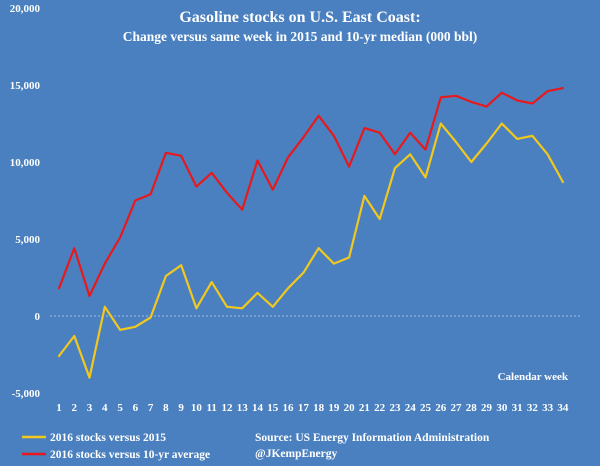 The height and width of the screenshot is (466, 600). Describe the element at coordinates (563, 408) in the screenshot. I see `x-tick-label: 34` at that location.